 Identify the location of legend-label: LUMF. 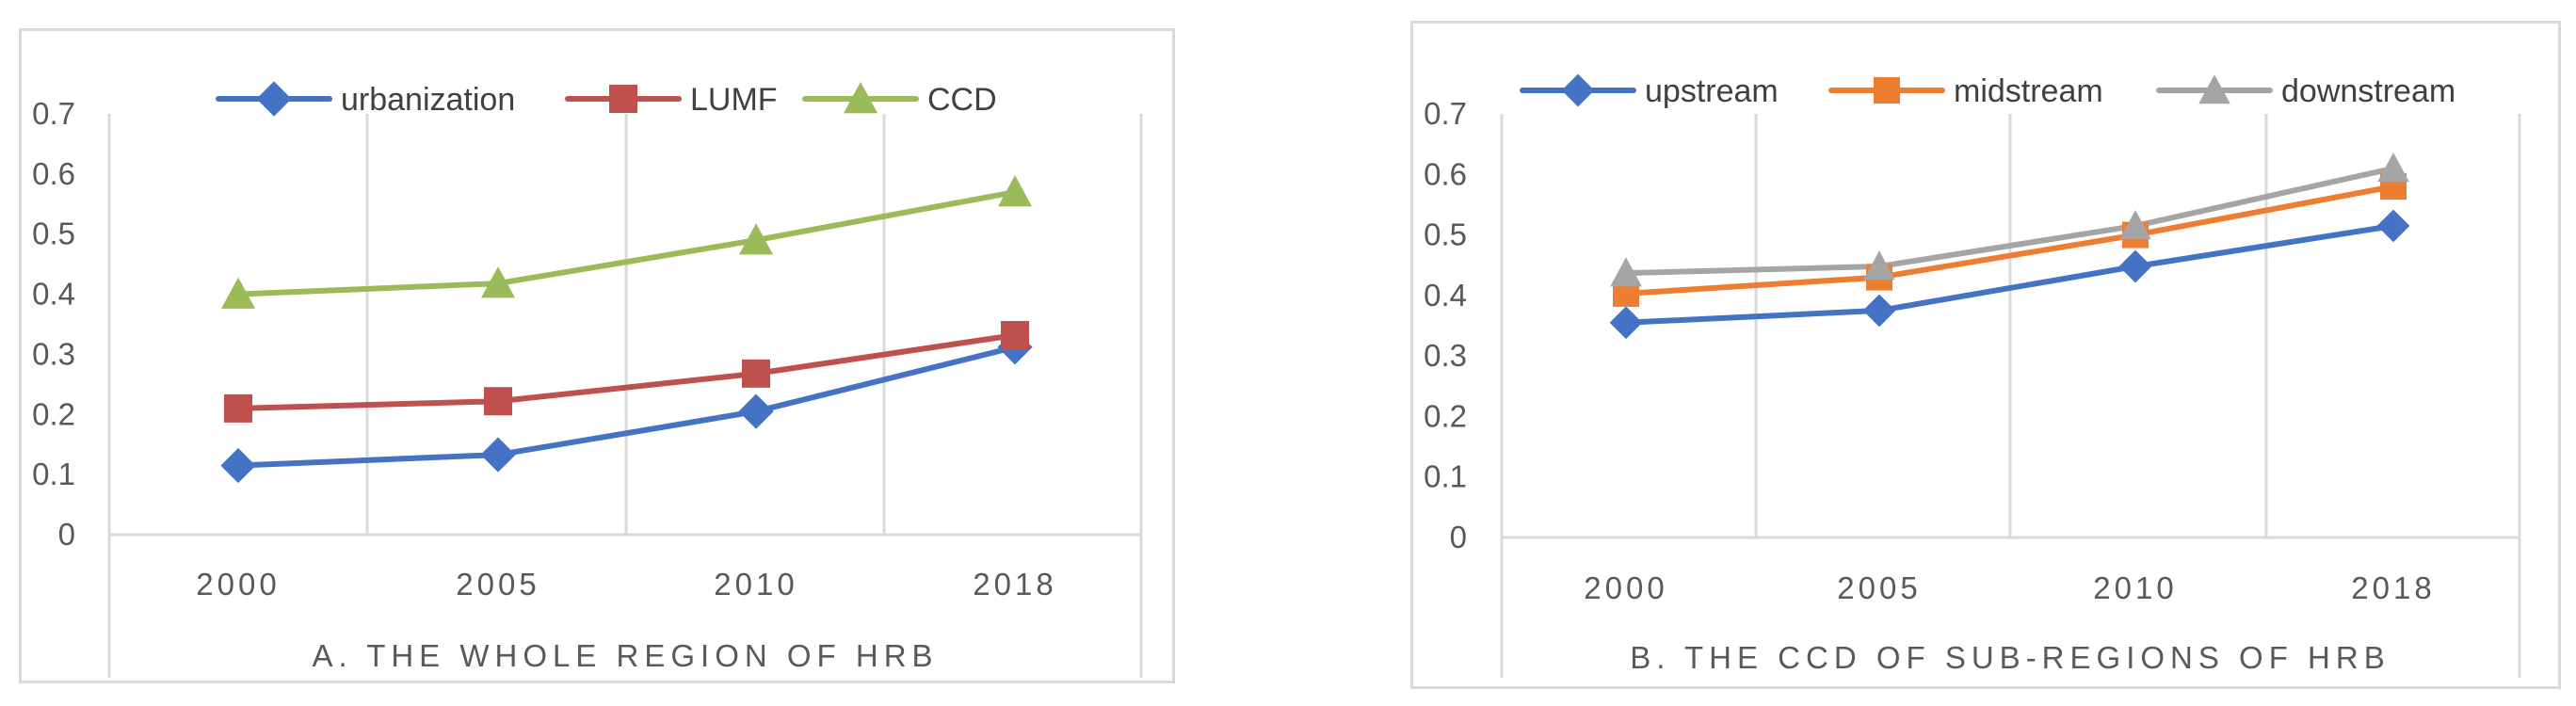
(734, 100).